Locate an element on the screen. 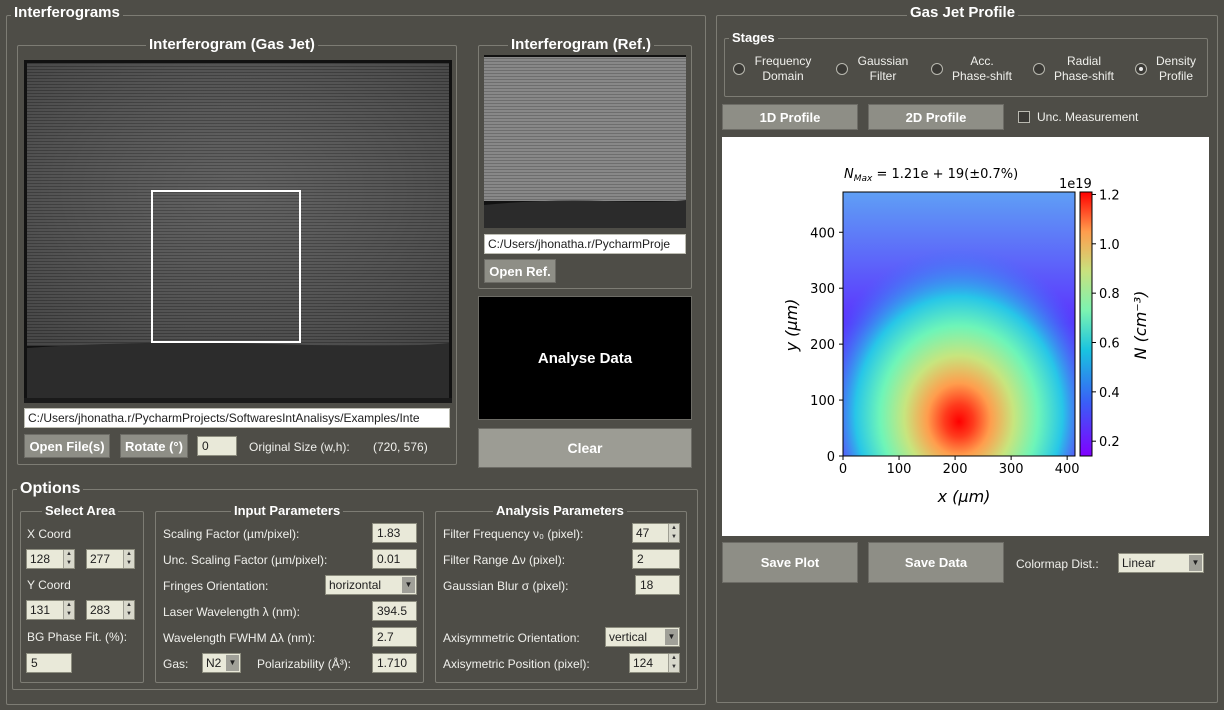 This screenshot has height=710, width=1224. filter-frequency-spinbox: 47 ▲ ▼ is located at coordinates (656, 533).